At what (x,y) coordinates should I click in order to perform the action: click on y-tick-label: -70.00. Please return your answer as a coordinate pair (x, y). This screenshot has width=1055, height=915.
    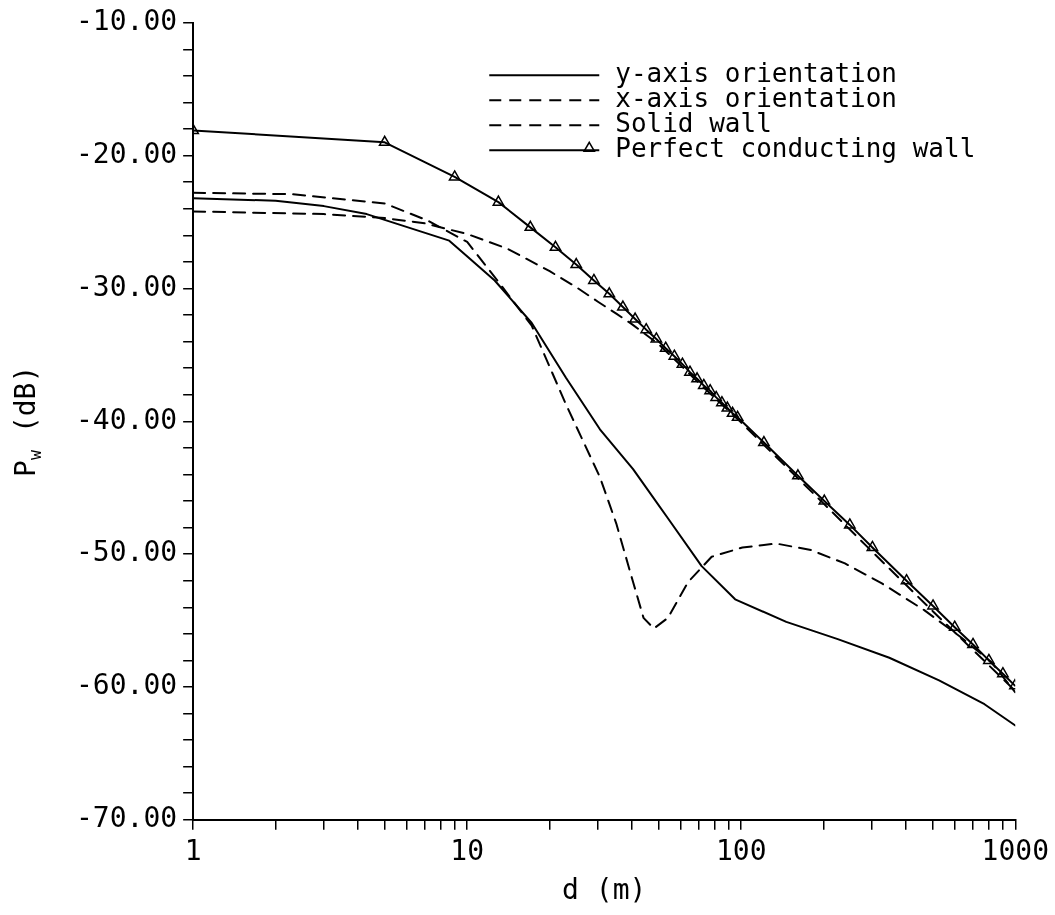
    Looking at the image, I should click on (126, 818).